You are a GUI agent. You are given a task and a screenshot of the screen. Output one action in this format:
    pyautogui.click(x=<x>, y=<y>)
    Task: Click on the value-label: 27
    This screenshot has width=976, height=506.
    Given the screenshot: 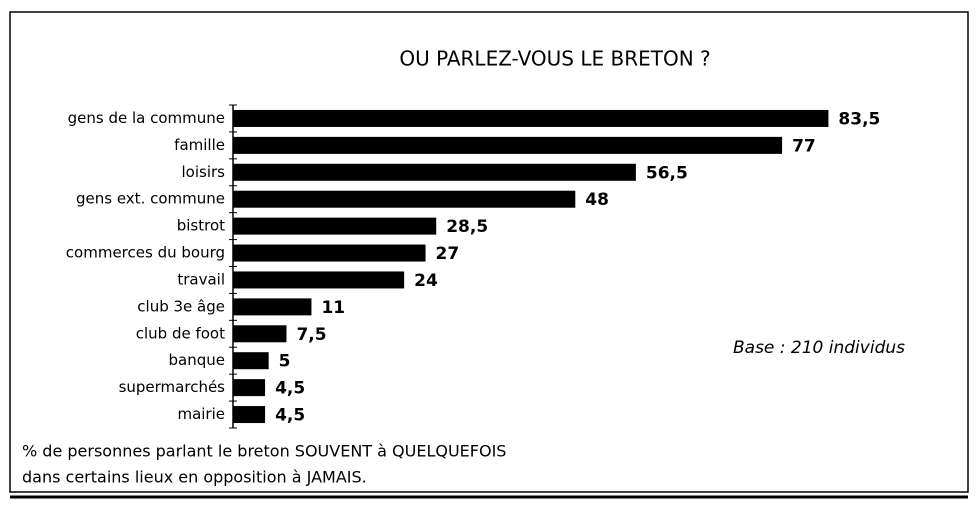 What is the action you would take?
    pyautogui.click(x=448, y=254)
    